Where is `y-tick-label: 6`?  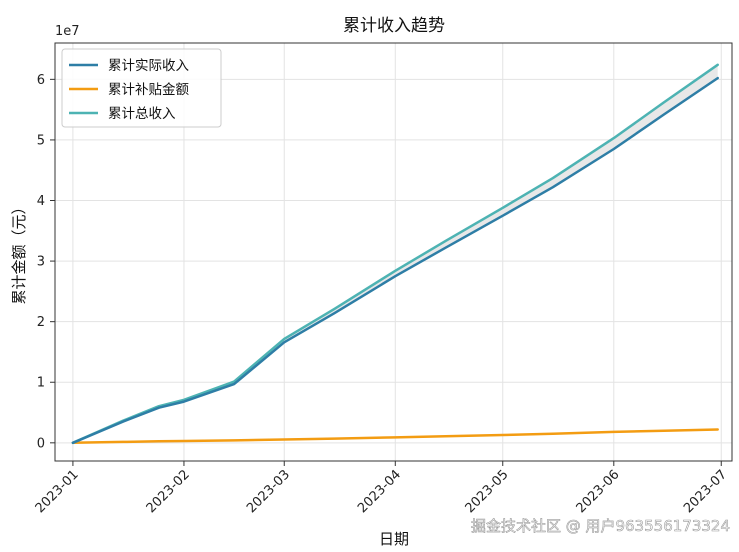
y-tick-label: 6 is located at coordinates (41, 80).